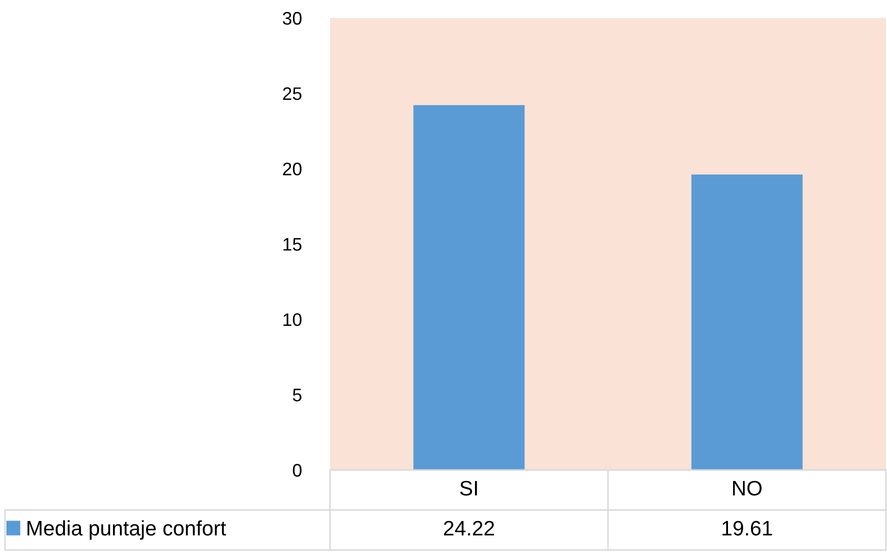  I want to click on x-tick-label: SI, so click(468, 488).